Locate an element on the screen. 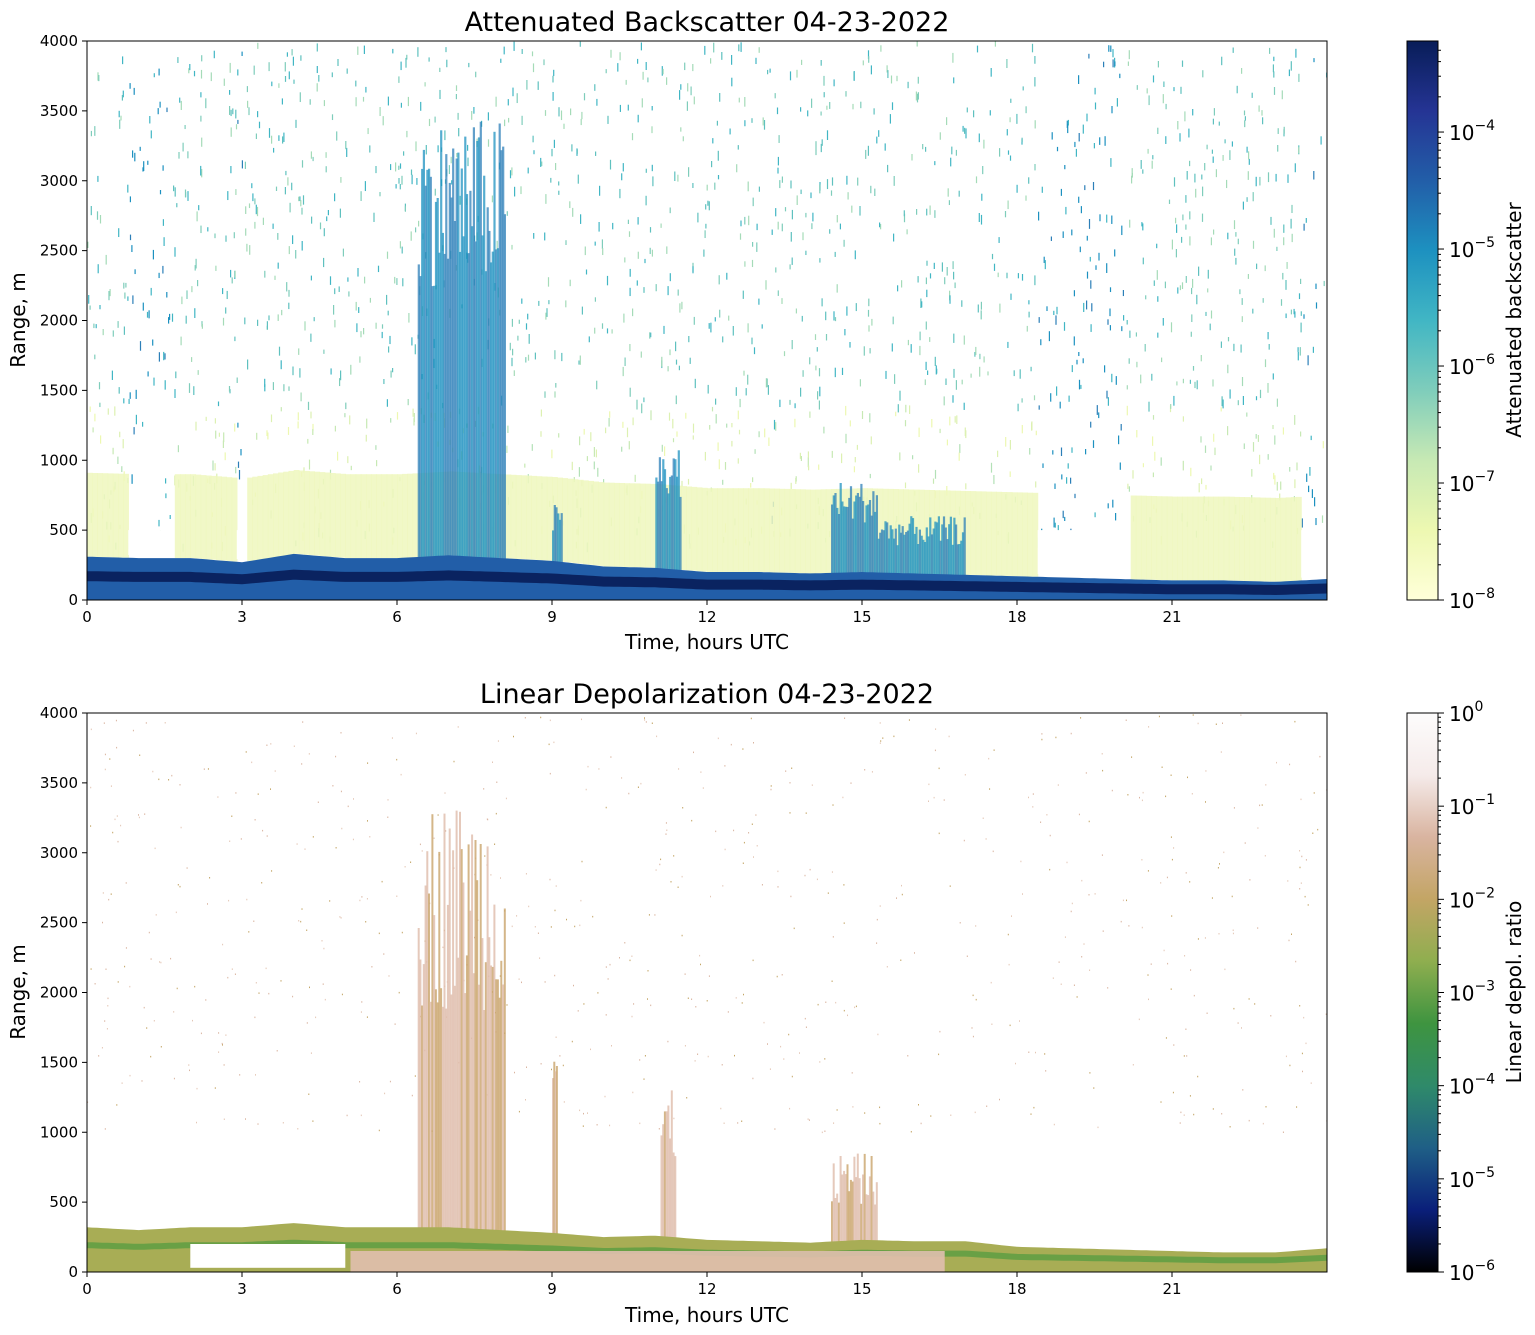 The height and width of the screenshot is (1335, 1535). depol-surface-gap is located at coordinates (268, 1256).